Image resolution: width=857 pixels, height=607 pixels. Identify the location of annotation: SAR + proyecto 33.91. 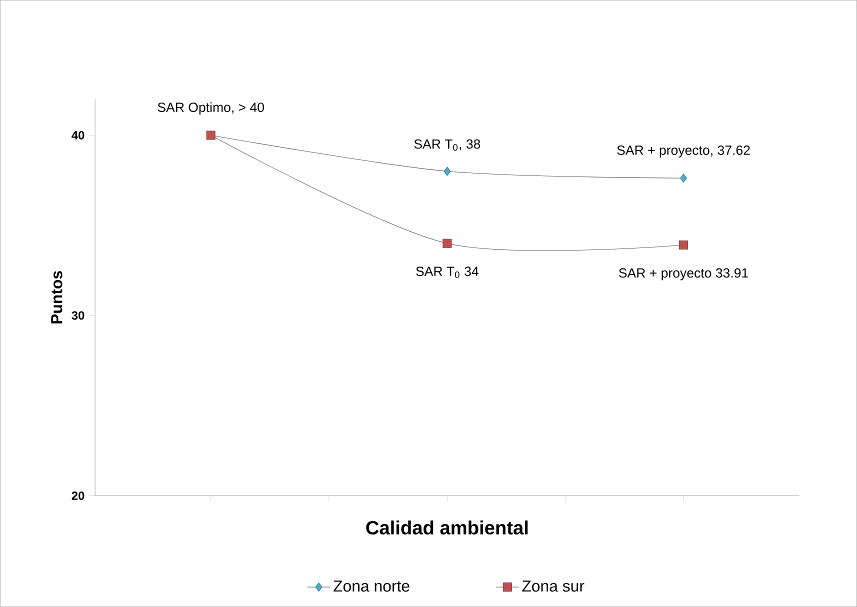
(683, 274).